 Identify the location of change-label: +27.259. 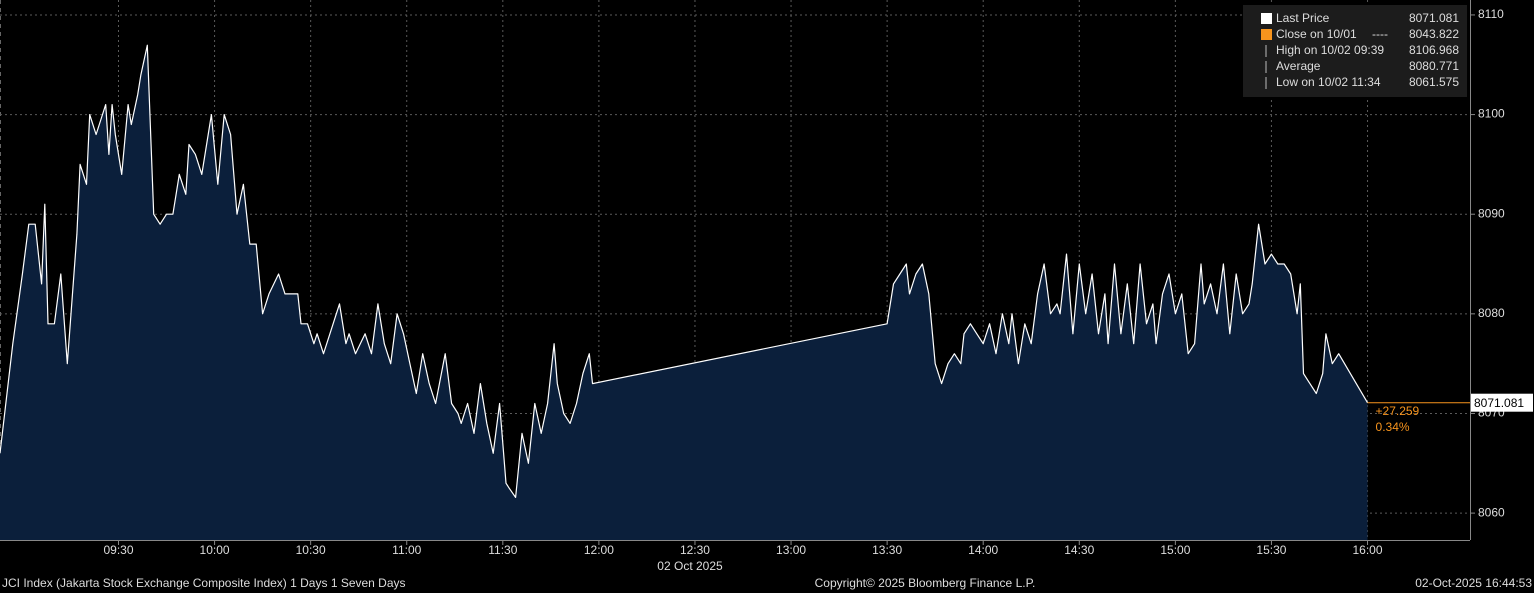
(1398, 411).